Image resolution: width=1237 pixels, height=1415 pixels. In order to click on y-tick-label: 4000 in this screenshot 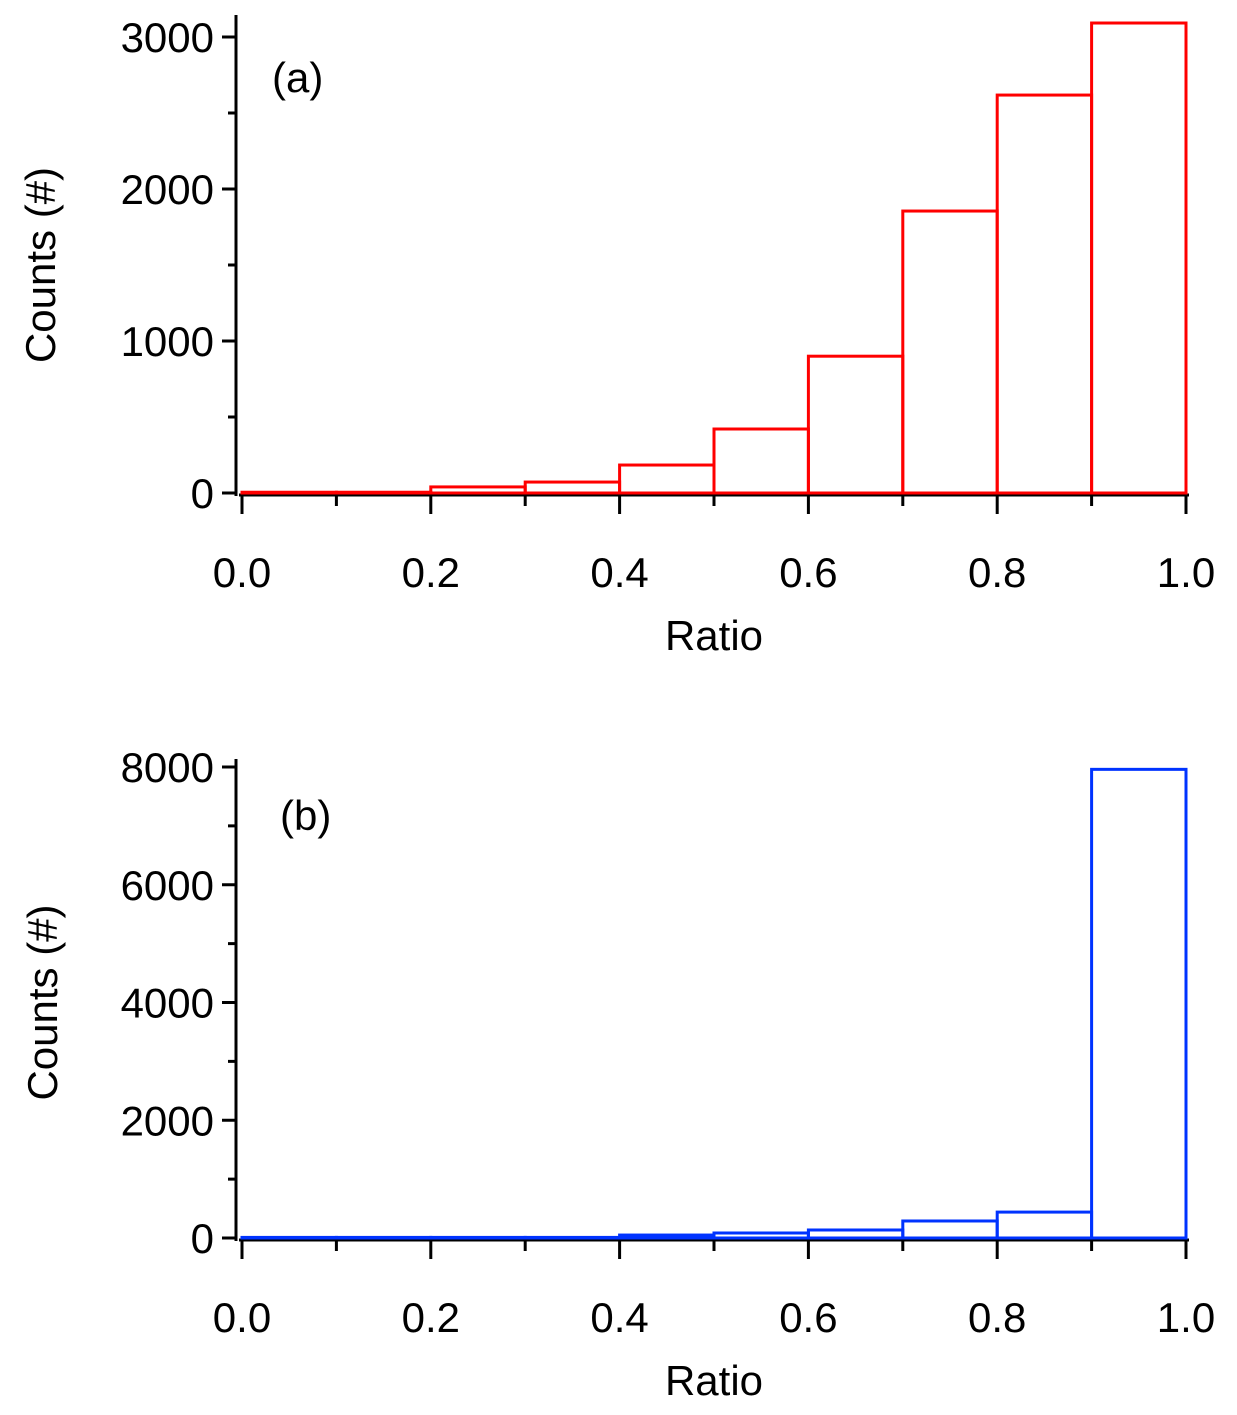, I will do `click(167, 1003)`.